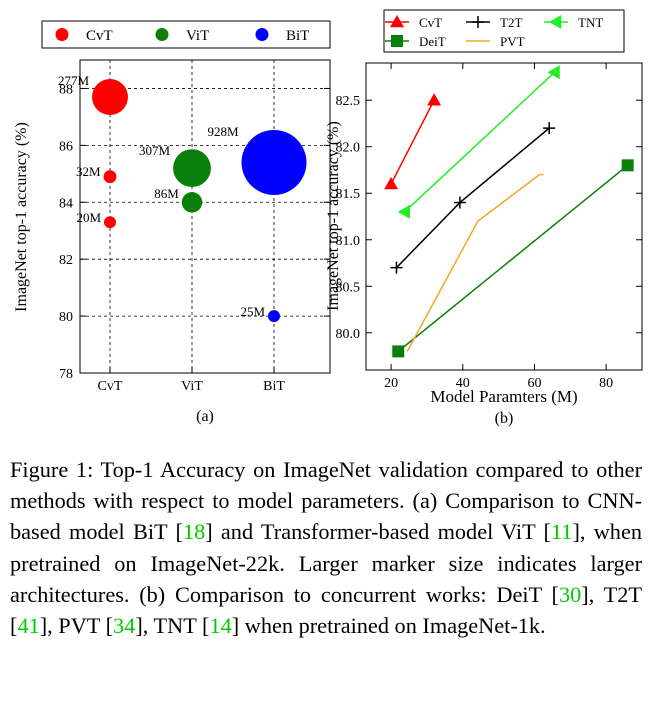 The image size is (660, 719). What do you see at coordinates (192, 202) in the screenshot?
I see `panel-a-point-vit-86m` at bounding box center [192, 202].